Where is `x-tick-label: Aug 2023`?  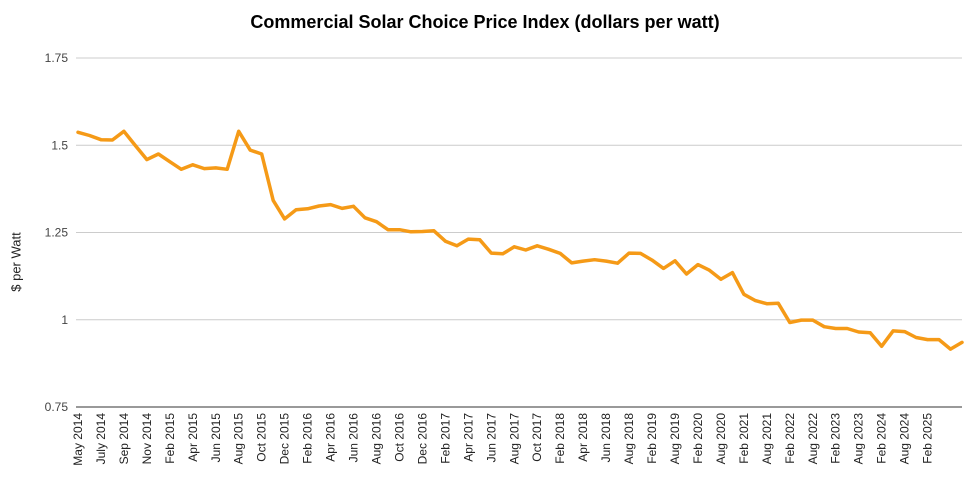 x-tick-label: Aug 2023 is located at coordinates (859, 439).